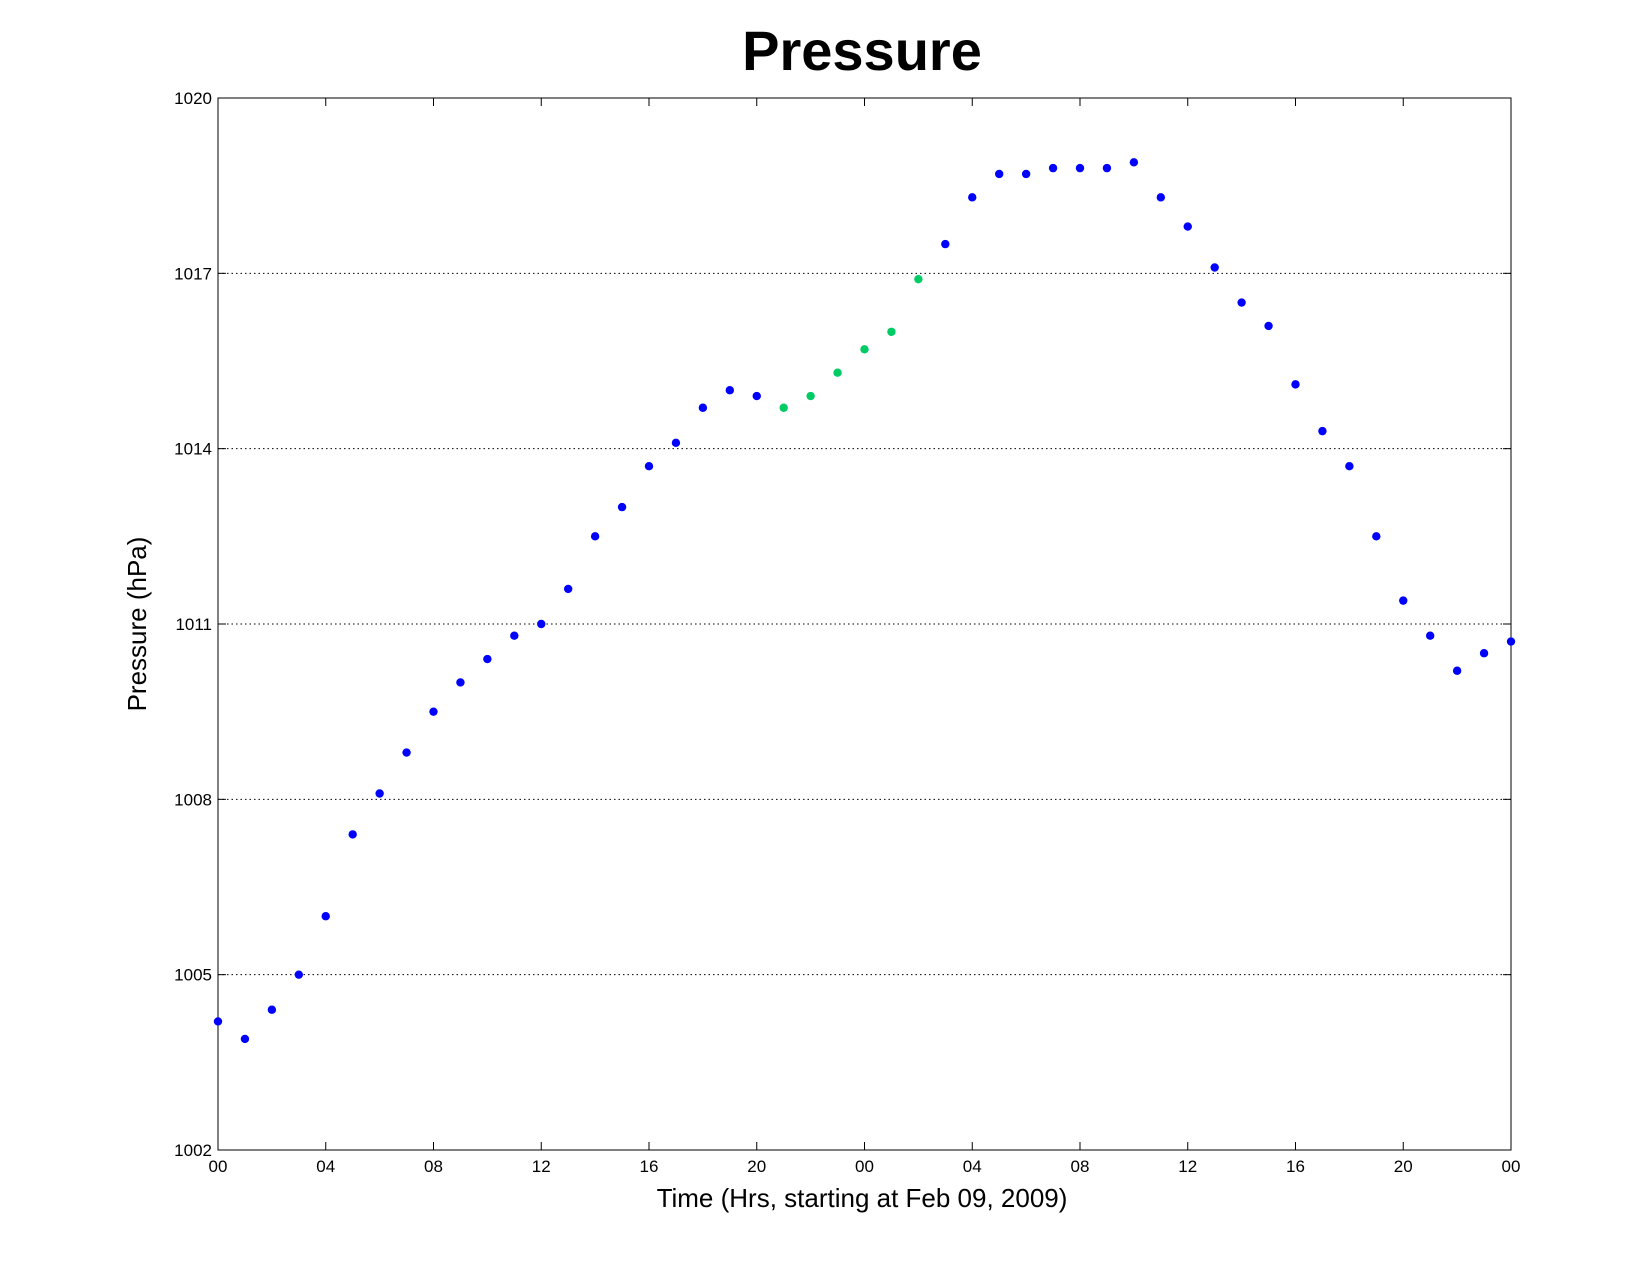 Image resolution: width=1650 pixels, height=1275 pixels. Describe the element at coordinates (193, 799) in the screenshot. I see `y-tick-label: 1008` at that location.